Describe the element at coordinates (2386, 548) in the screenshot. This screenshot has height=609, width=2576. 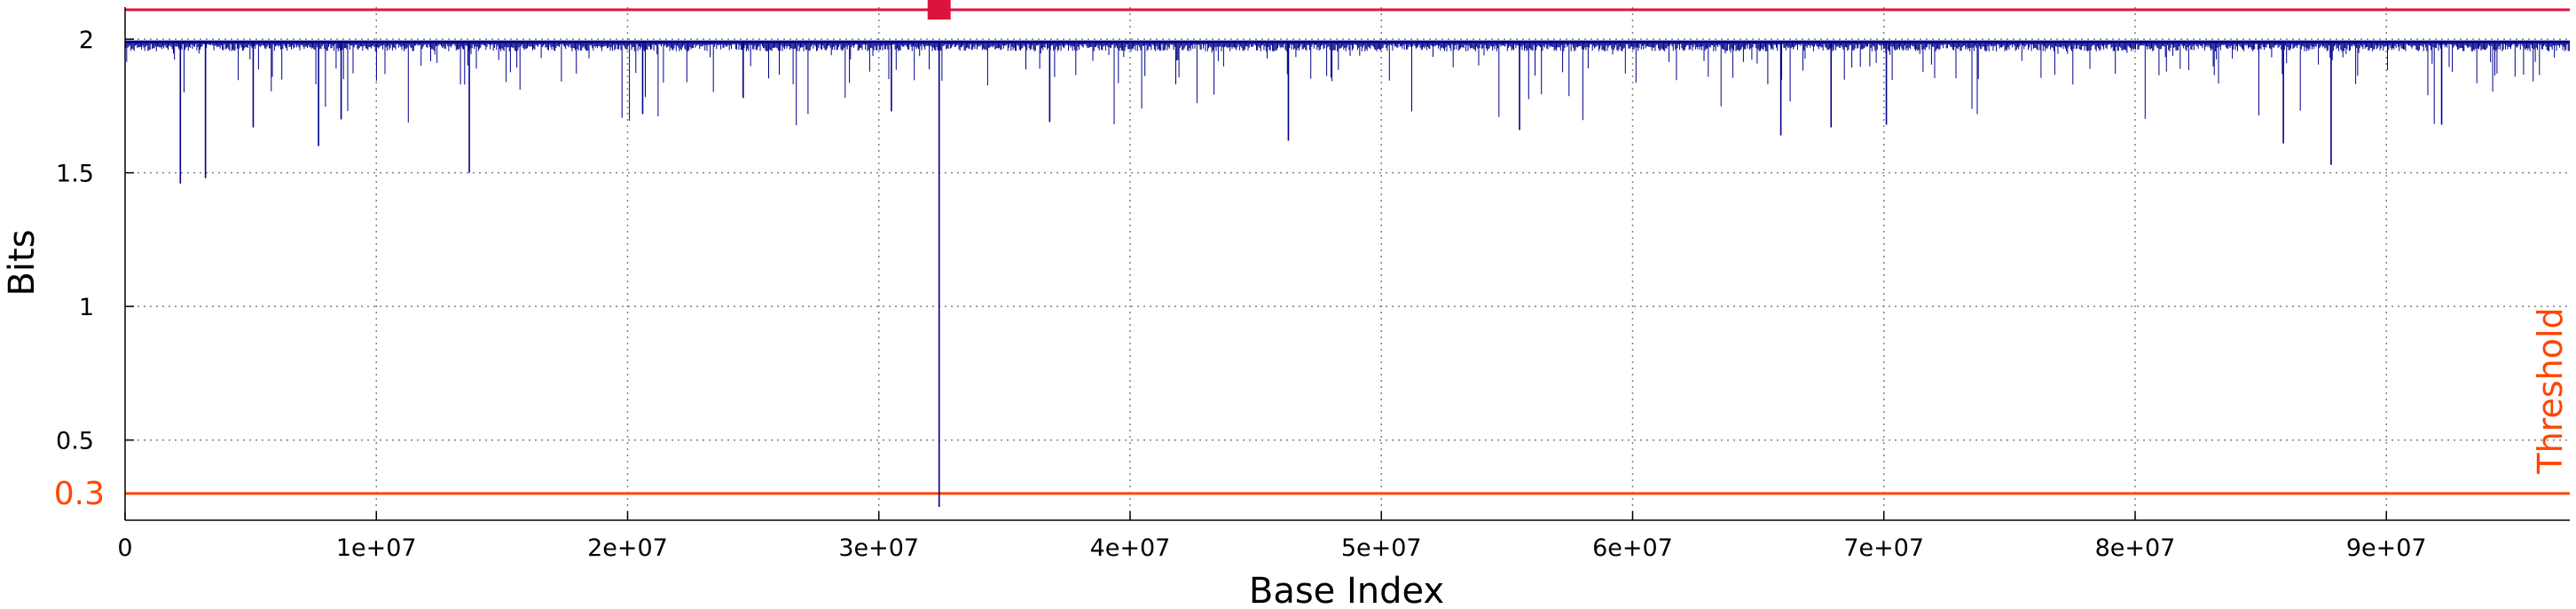
I see `x-tick-label: 9e+07` at that location.